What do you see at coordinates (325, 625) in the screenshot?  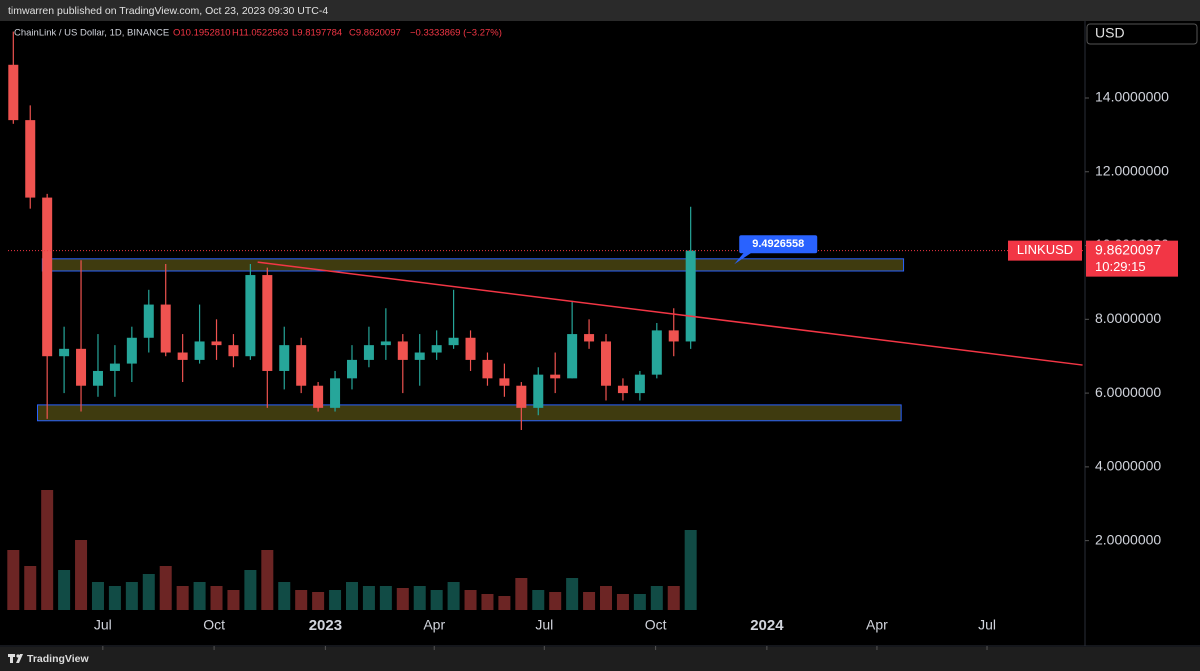 I see `x-tick-label: 2023` at bounding box center [325, 625].